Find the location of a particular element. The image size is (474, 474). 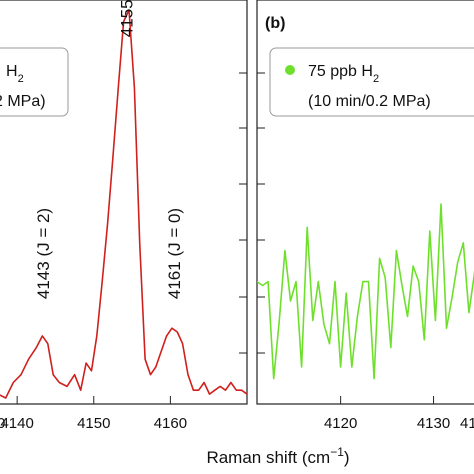

peak-annotation: 4161 (J = 0) is located at coordinates (174, 253).